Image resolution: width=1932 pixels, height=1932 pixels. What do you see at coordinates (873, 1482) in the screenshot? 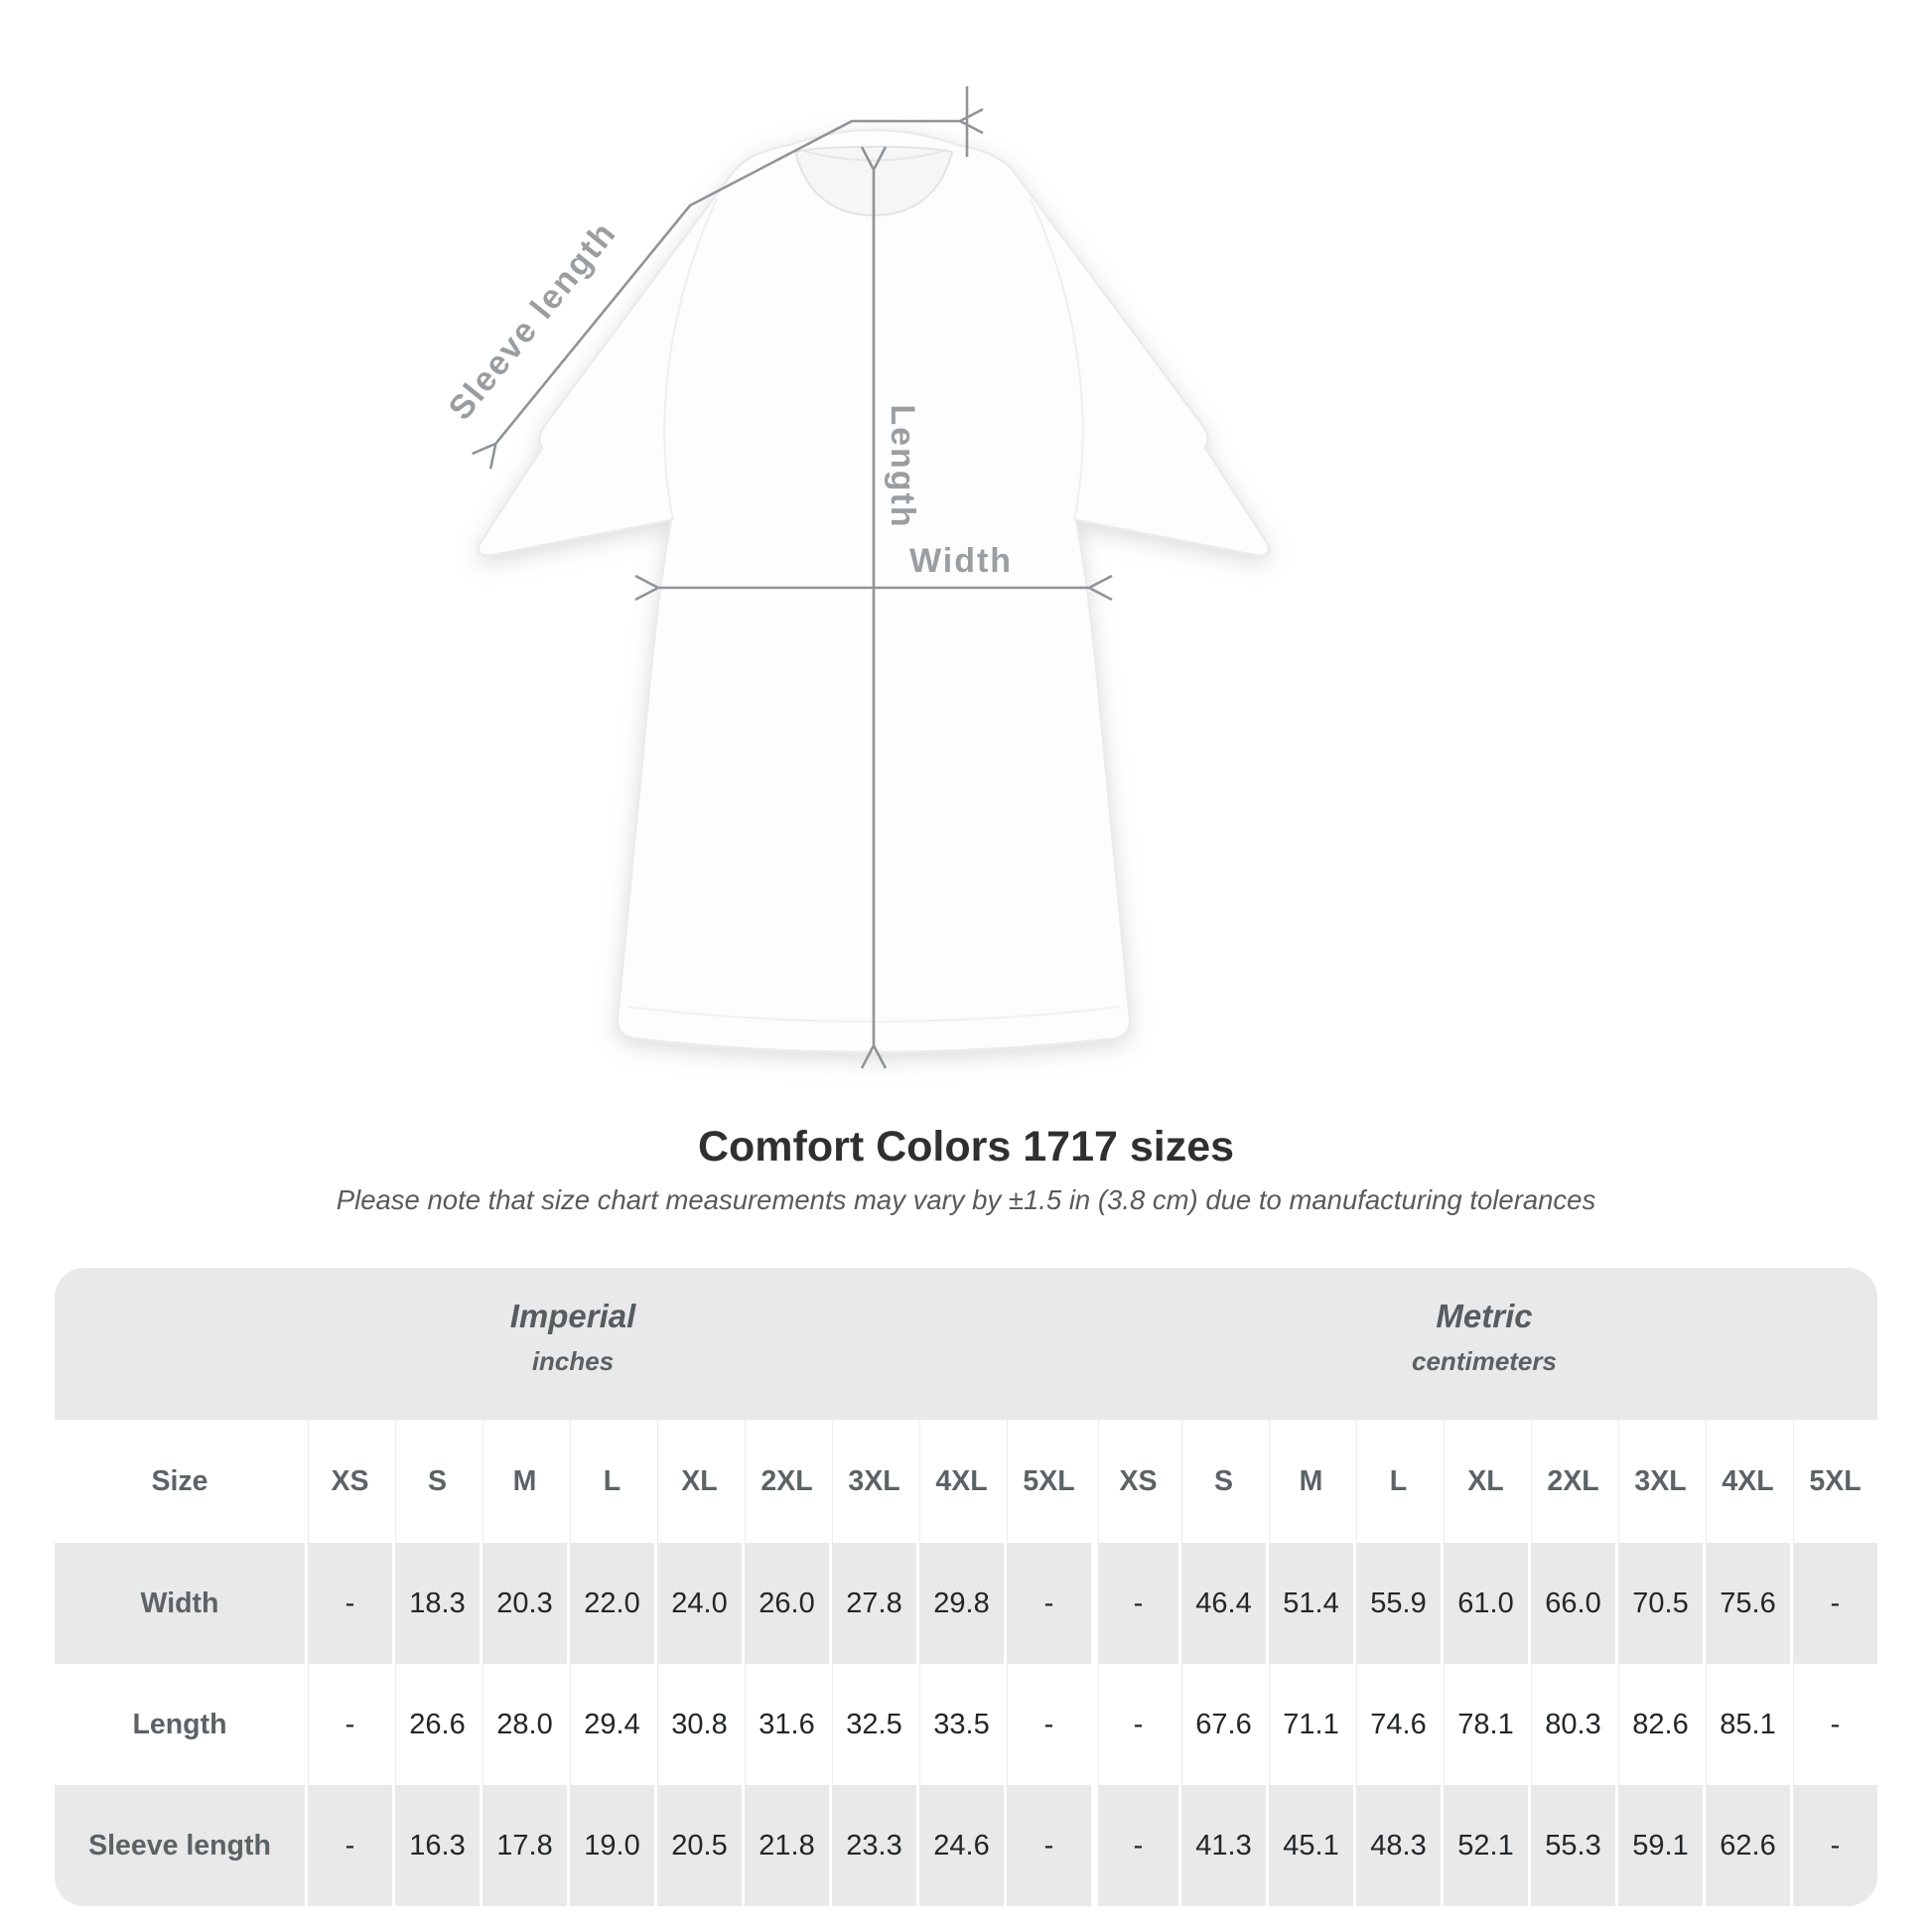
I see `size-col-header-imperial: 3XL` at bounding box center [873, 1482].